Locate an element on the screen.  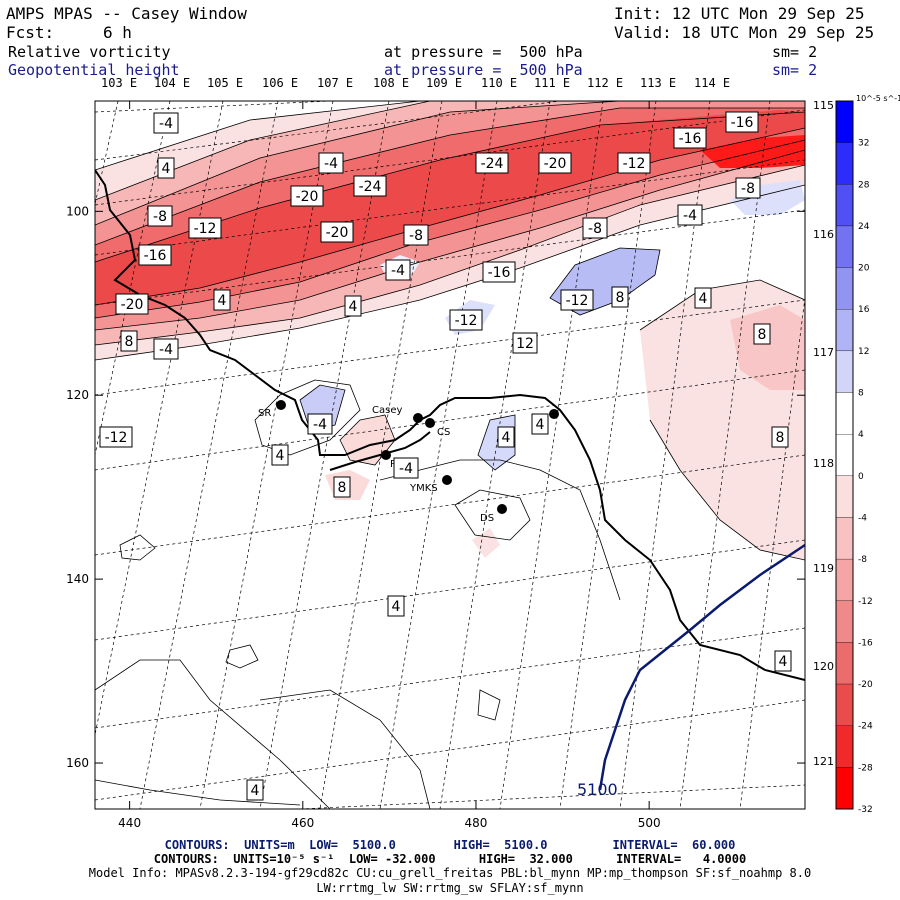
lon-label: 113 E is located at coordinates (658, 83).